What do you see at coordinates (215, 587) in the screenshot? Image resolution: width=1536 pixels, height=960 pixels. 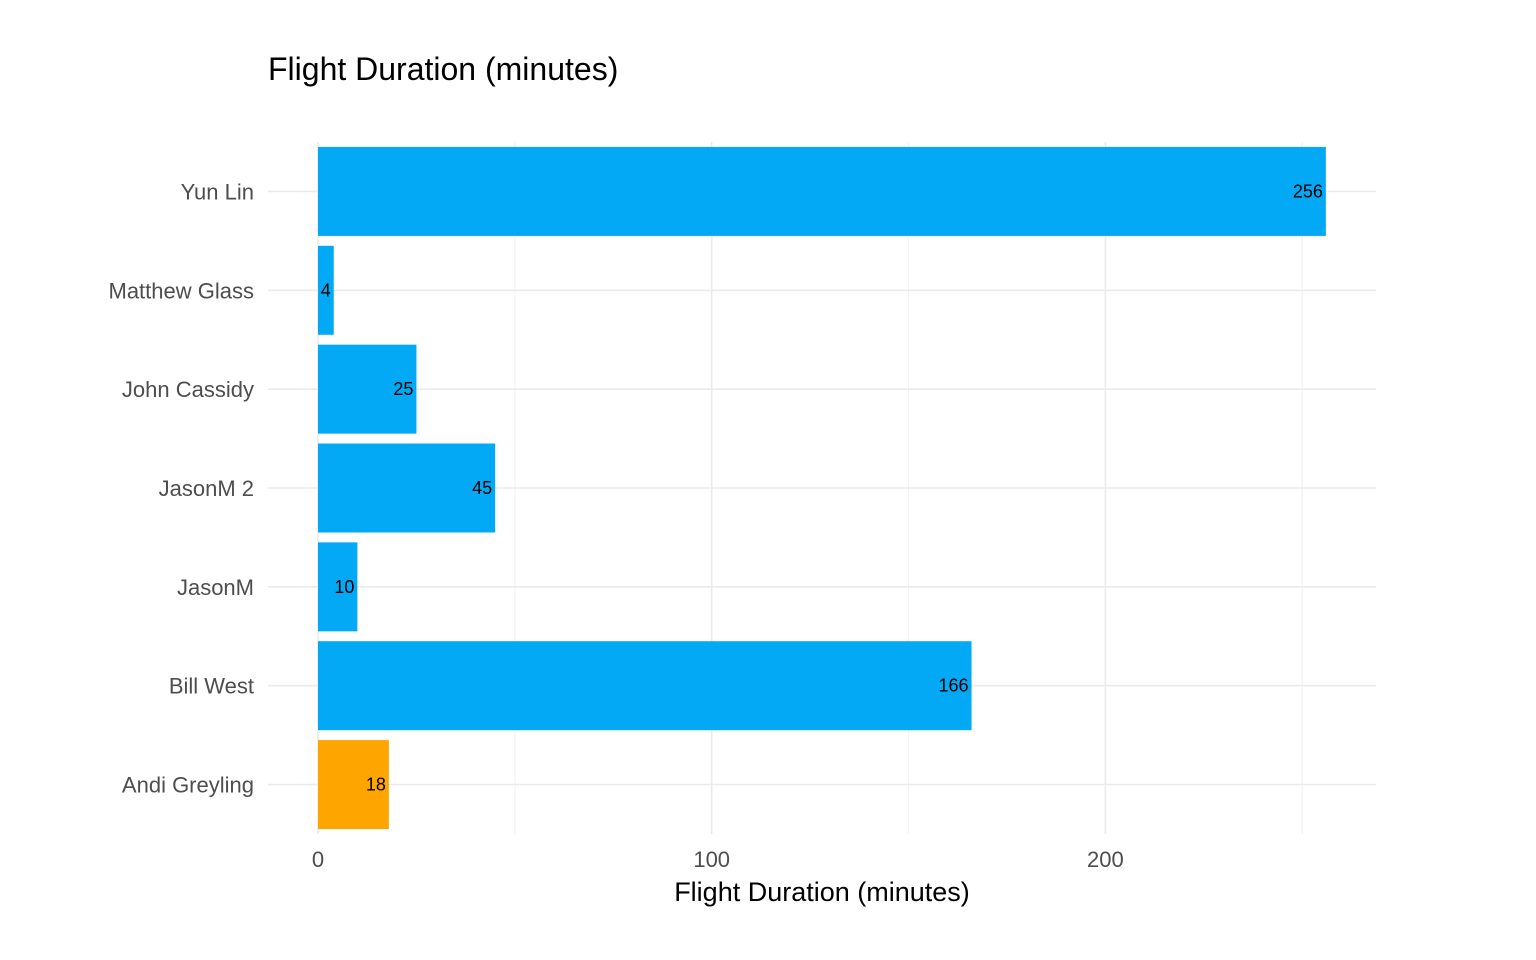 I see `y-tick-label: JasonM` at bounding box center [215, 587].